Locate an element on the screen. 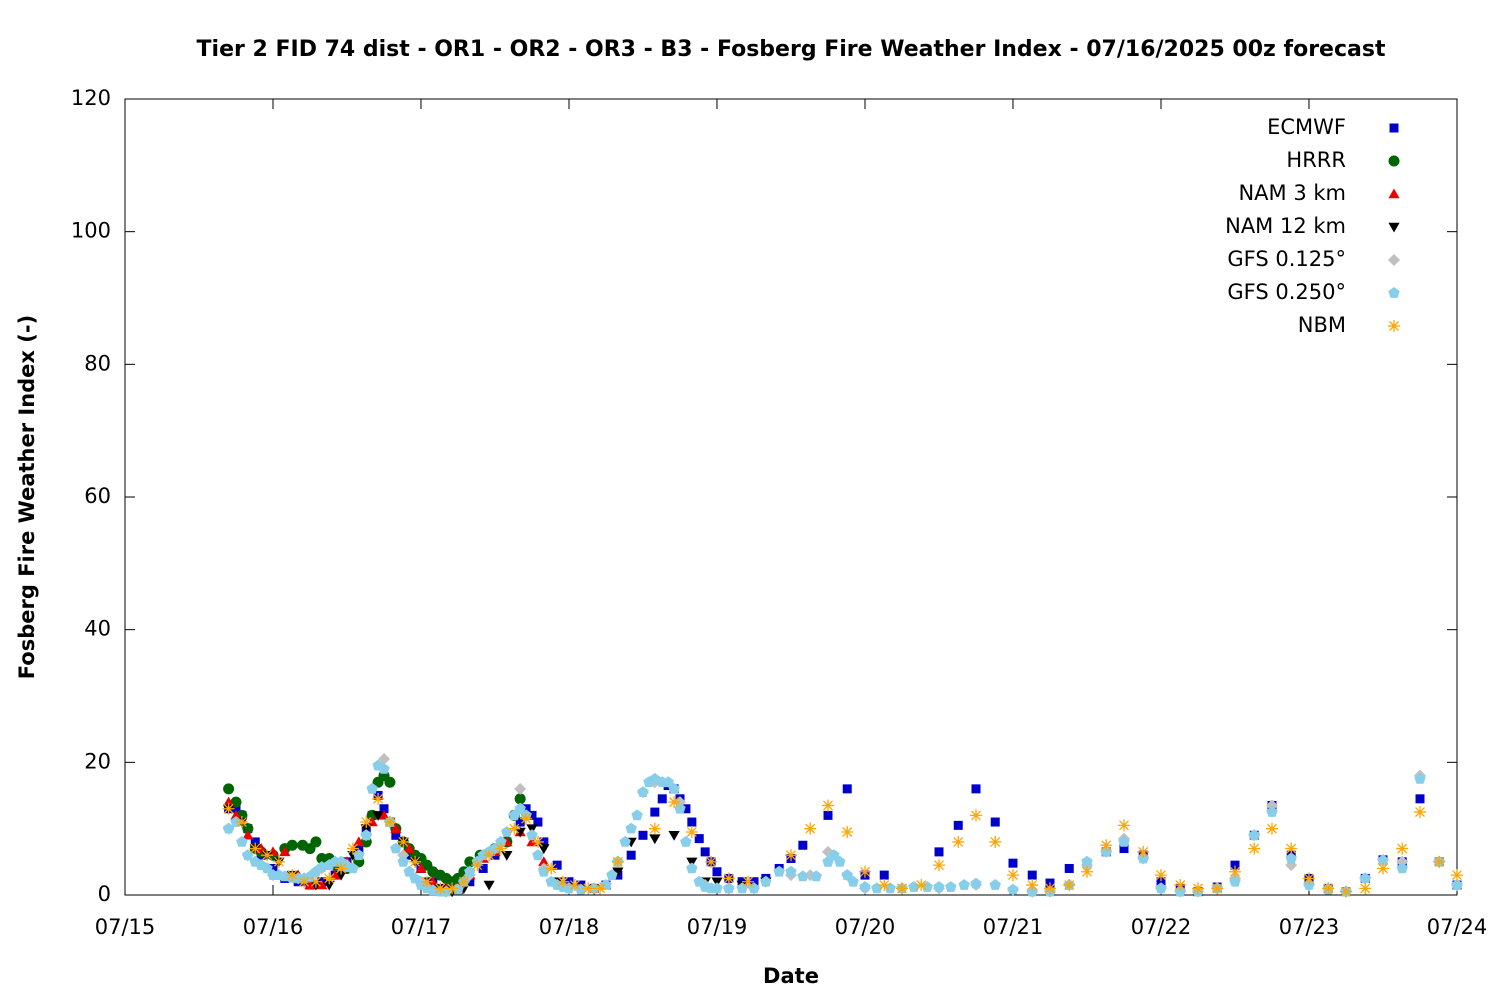 This screenshot has height=1000, width=1500. x-tick-label: 07/18 is located at coordinates (569, 927).